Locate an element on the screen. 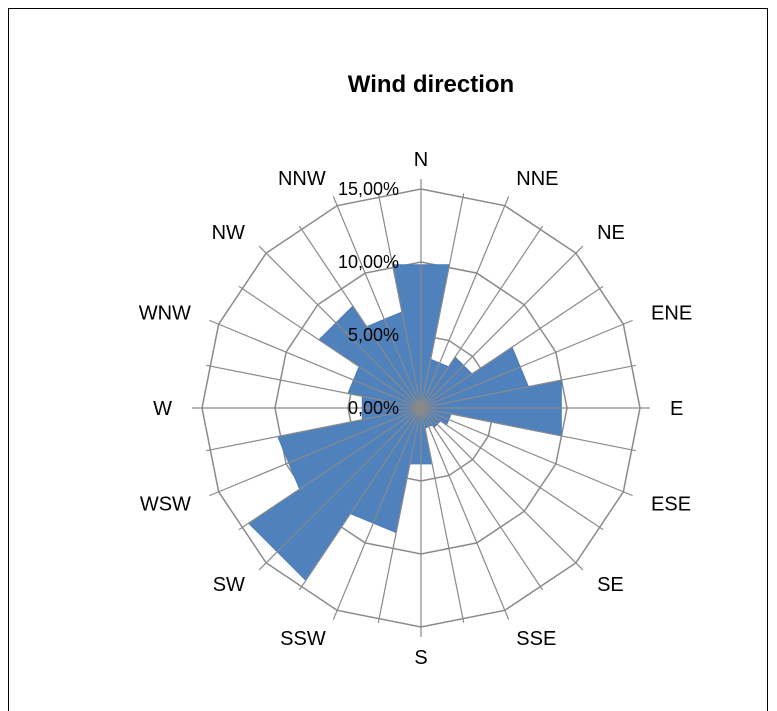 The width and height of the screenshot is (777, 711). axis-sw is located at coordinates (340, 489).